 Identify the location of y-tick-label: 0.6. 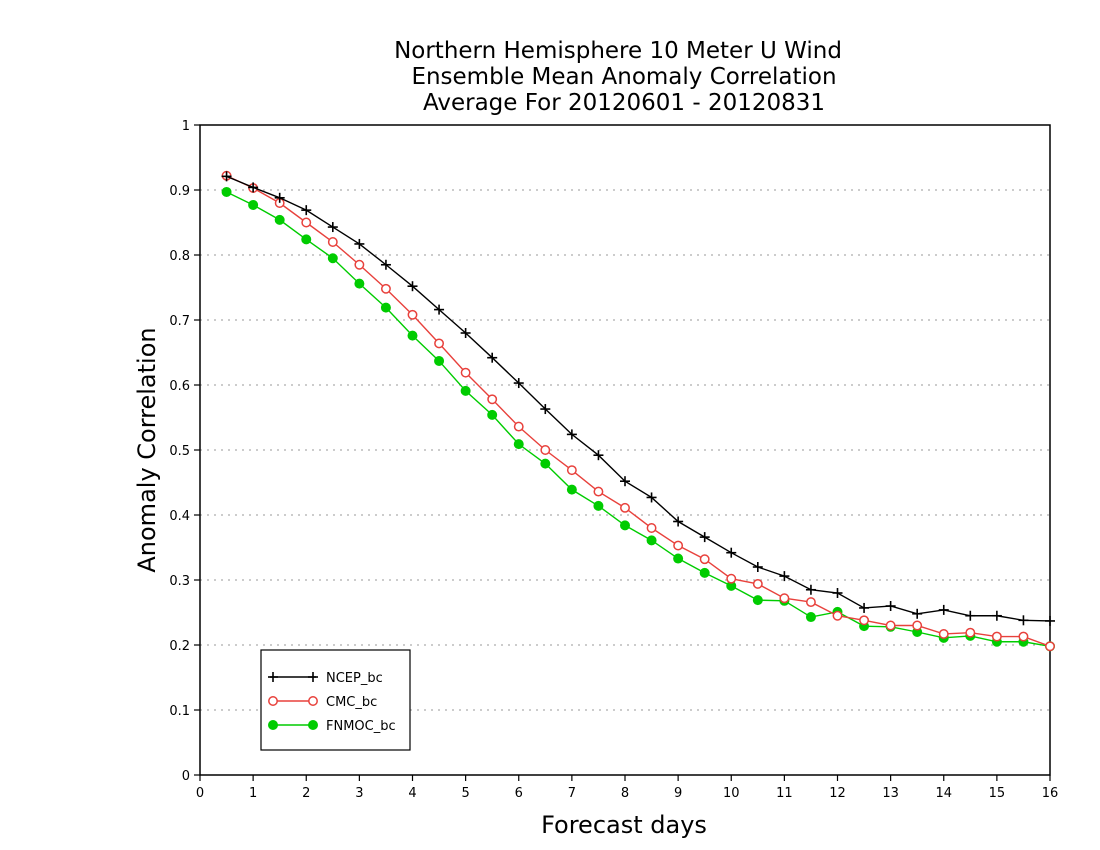
(179, 386).